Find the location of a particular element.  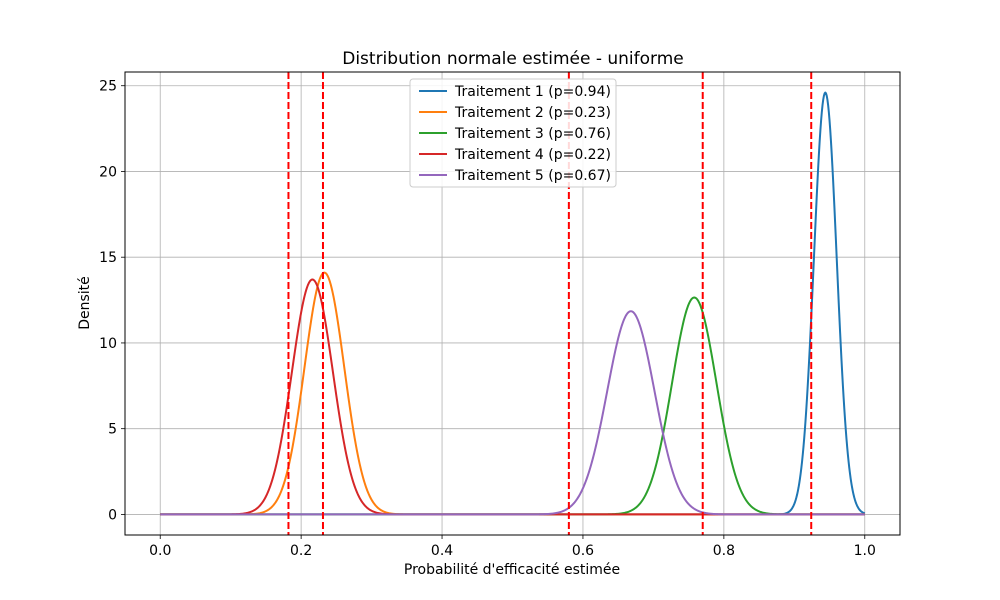

y-tick-label: 20 is located at coordinates (108, 172).